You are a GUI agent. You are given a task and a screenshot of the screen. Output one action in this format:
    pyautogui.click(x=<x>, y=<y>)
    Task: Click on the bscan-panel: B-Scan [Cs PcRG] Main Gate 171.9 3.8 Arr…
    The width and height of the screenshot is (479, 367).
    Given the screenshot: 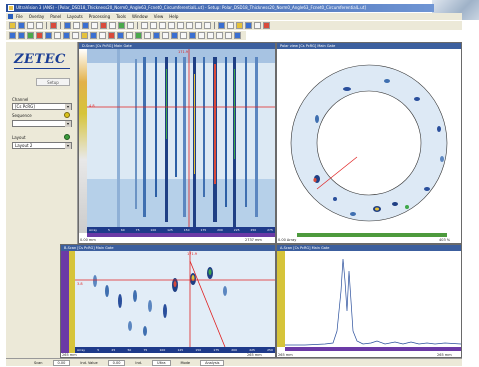 What is the action you would take?
    pyautogui.click(x=168, y=301)
    